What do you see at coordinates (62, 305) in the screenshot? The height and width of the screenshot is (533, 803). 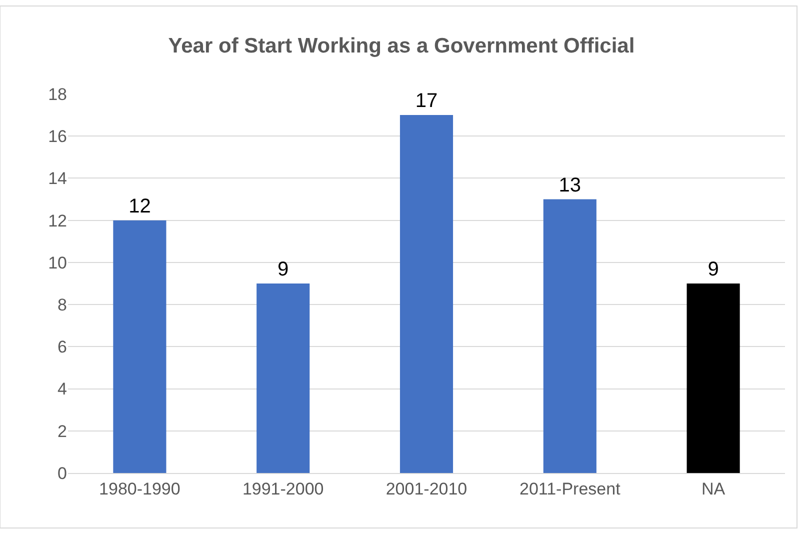 I see `y-tick-label: 8` at bounding box center [62, 305].